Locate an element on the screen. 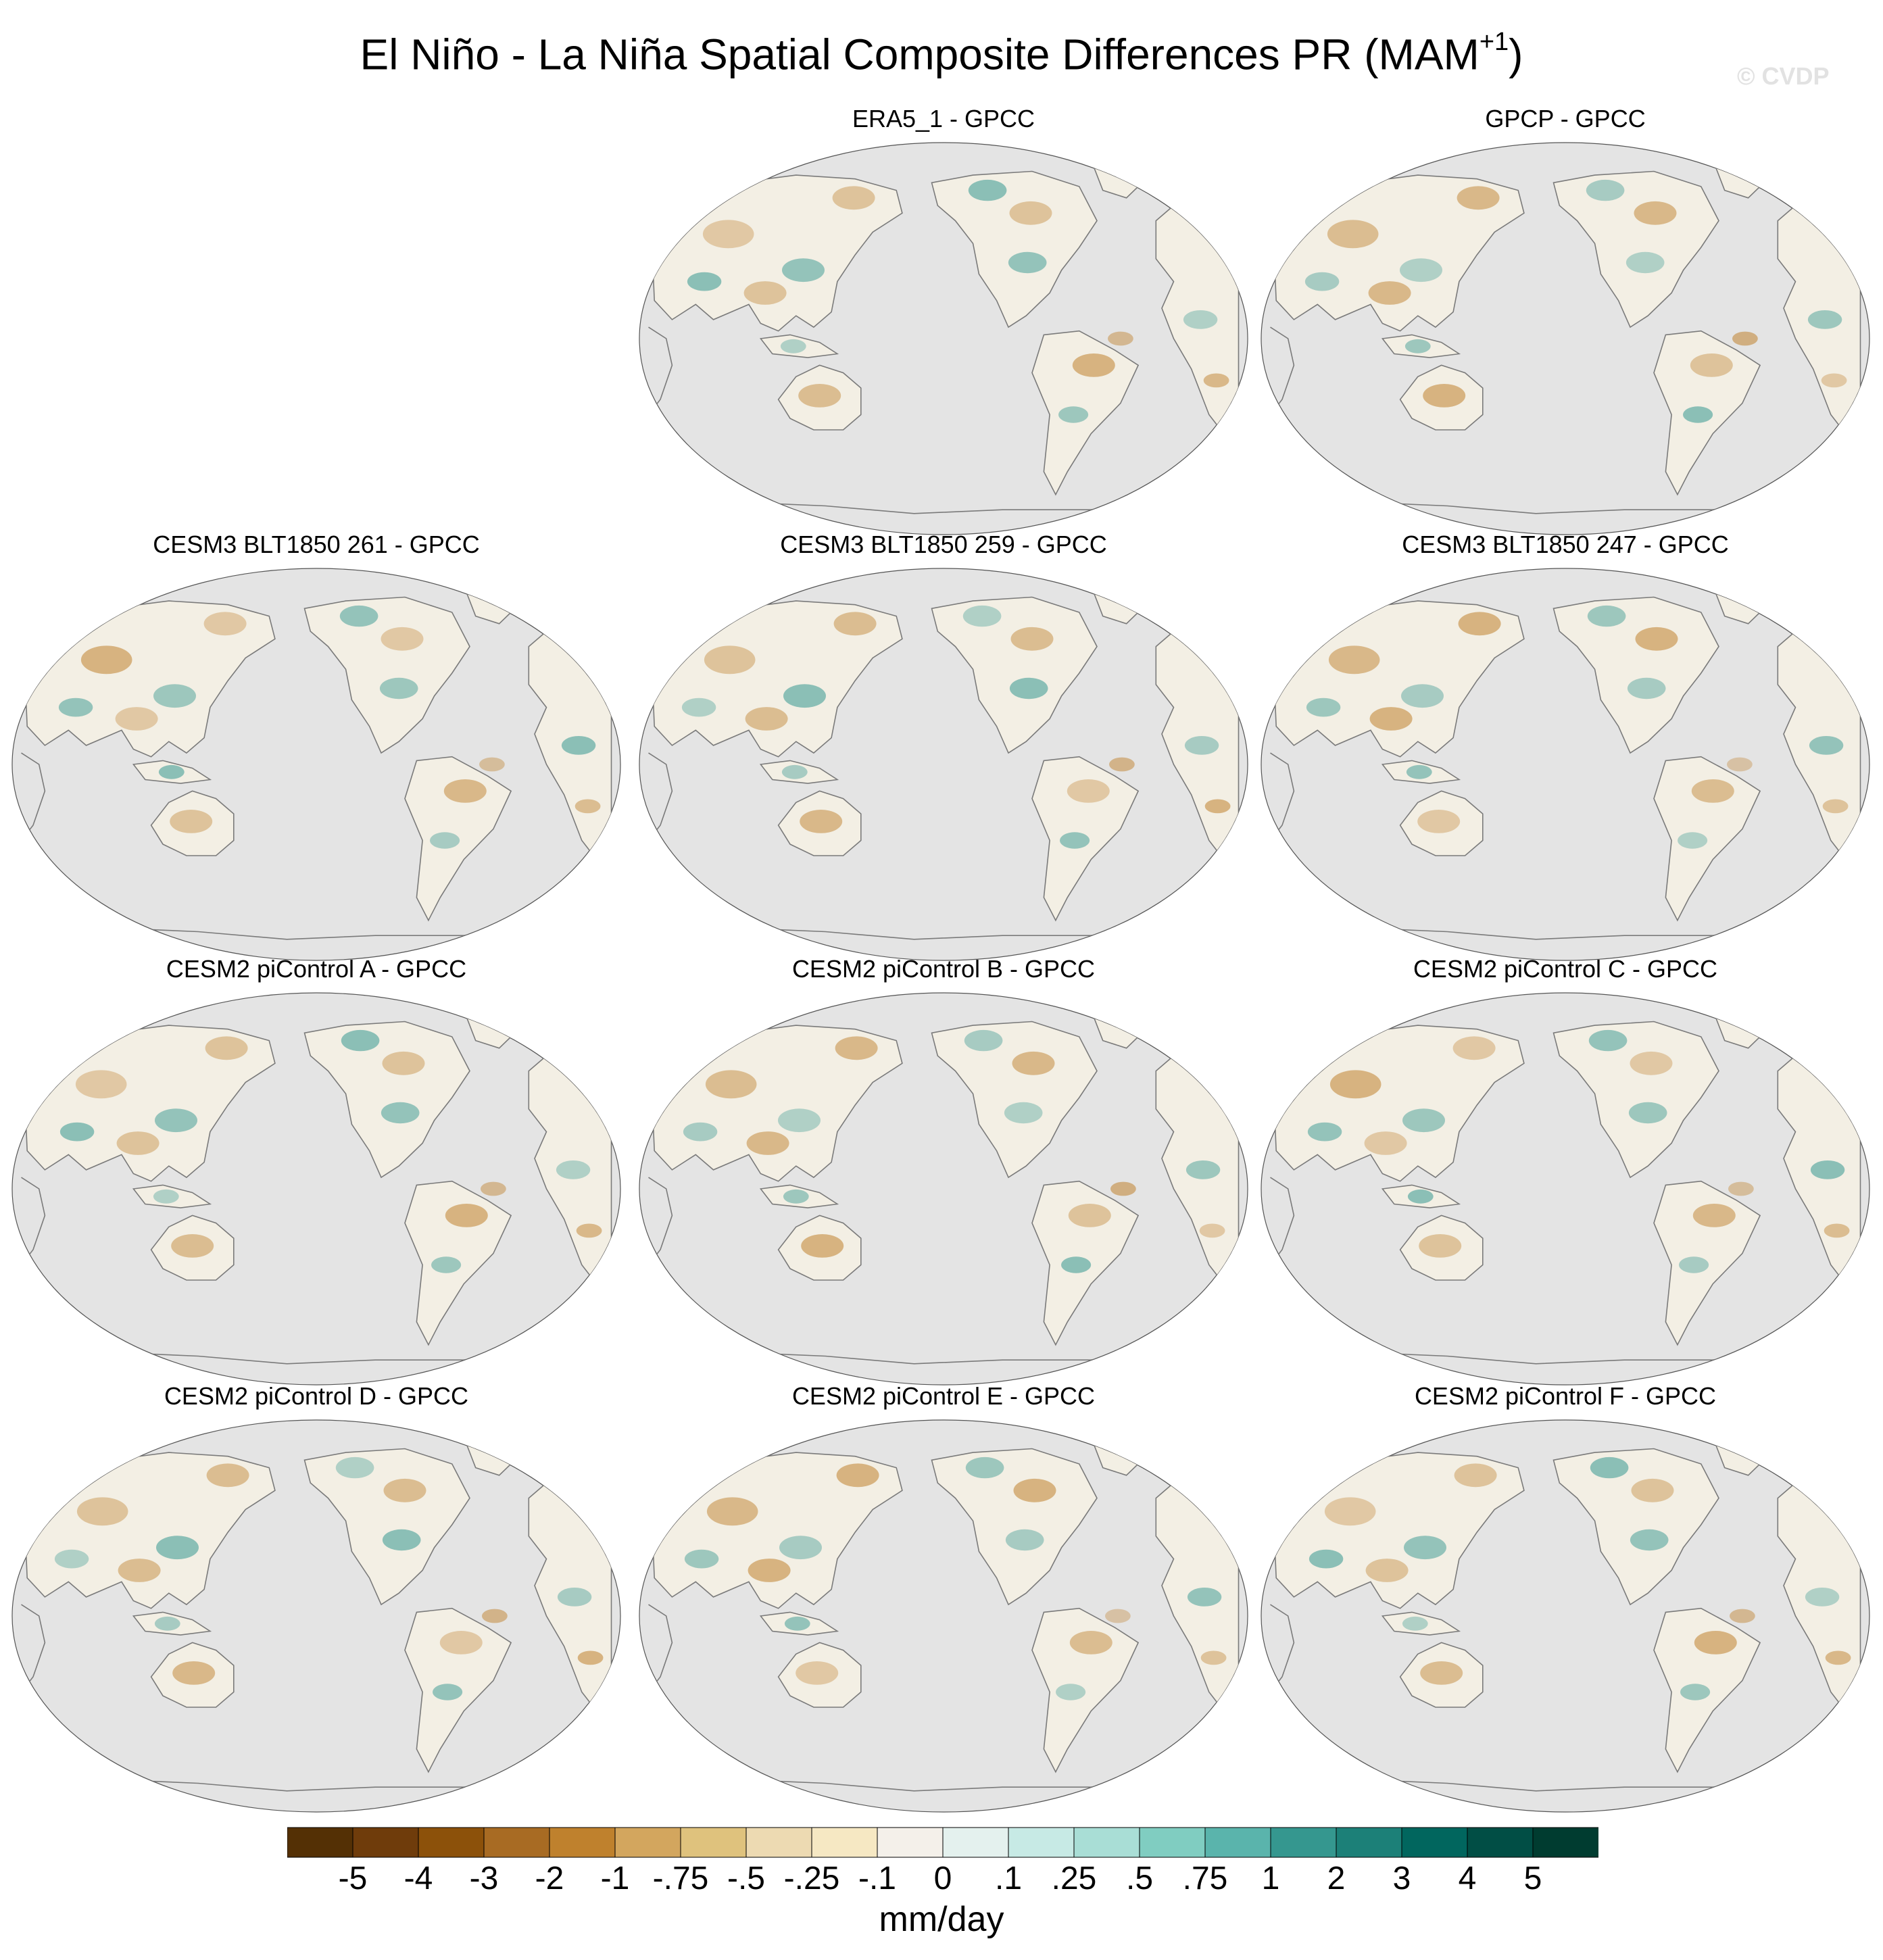  colorbar-tick-label: -1 is located at coordinates (615, 1878).